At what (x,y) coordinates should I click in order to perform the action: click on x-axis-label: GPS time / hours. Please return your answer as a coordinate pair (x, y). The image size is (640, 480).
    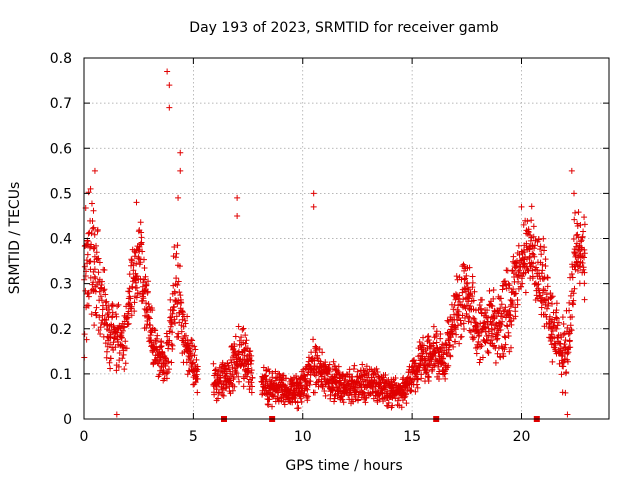
    Looking at the image, I should click on (343, 466).